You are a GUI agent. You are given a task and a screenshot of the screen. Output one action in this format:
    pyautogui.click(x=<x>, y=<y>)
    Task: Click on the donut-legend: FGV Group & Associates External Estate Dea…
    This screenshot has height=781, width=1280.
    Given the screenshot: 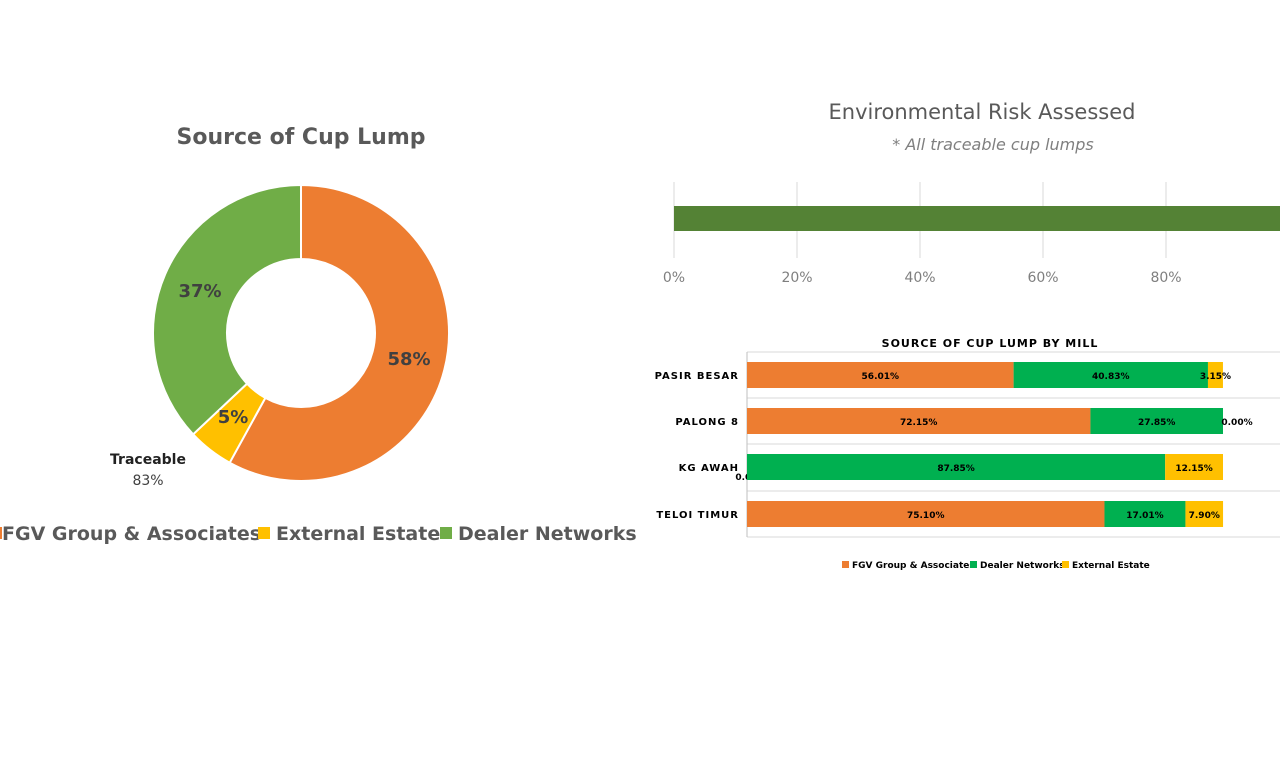 What is the action you would take?
    pyautogui.click(x=318, y=534)
    